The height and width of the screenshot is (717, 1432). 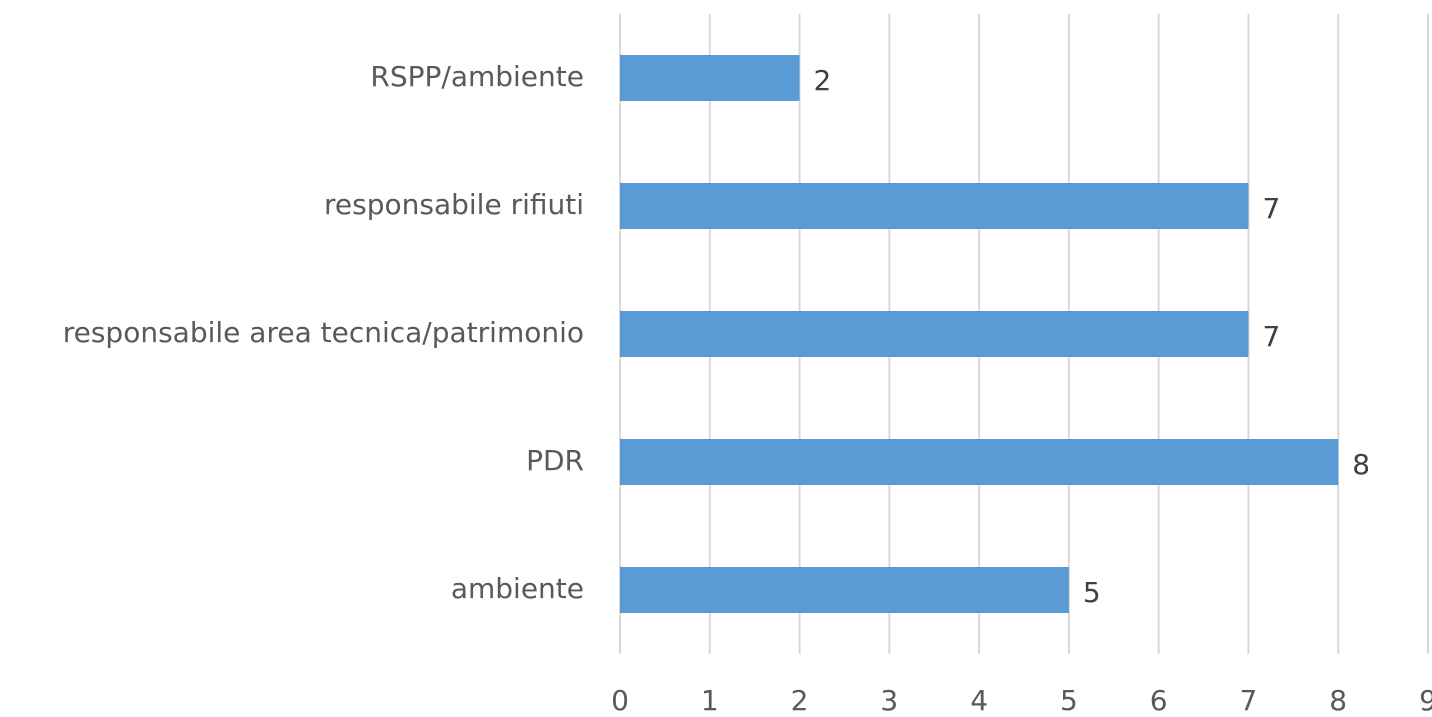 What do you see at coordinates (1361, 464) in the screenshot?
I see `data-label: 8` at bounding box center [1361, 464].